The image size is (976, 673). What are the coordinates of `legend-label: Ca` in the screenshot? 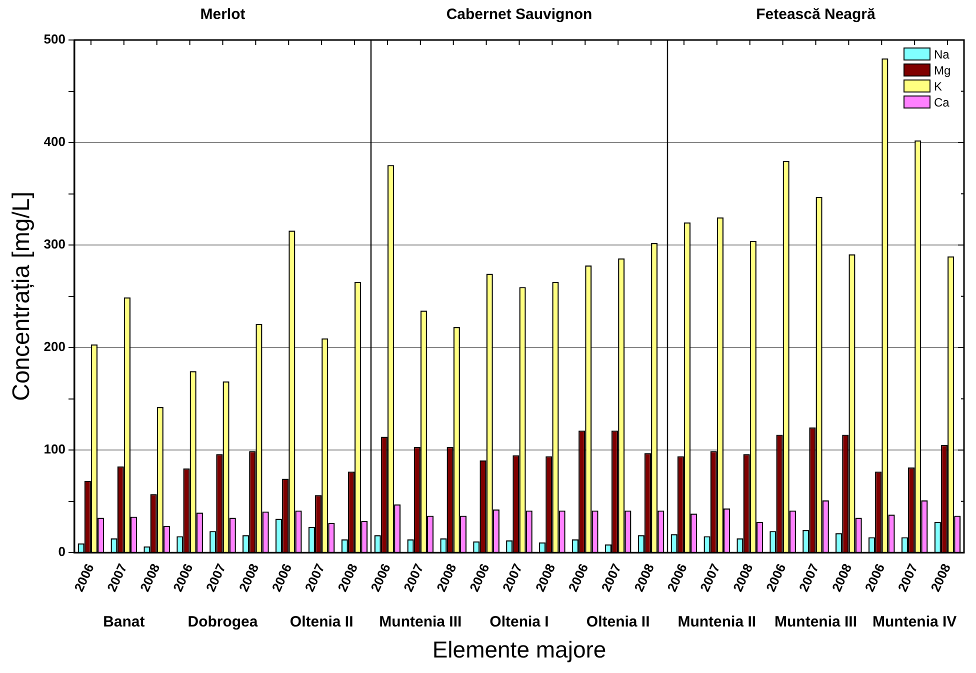 It's located at (942, 102).